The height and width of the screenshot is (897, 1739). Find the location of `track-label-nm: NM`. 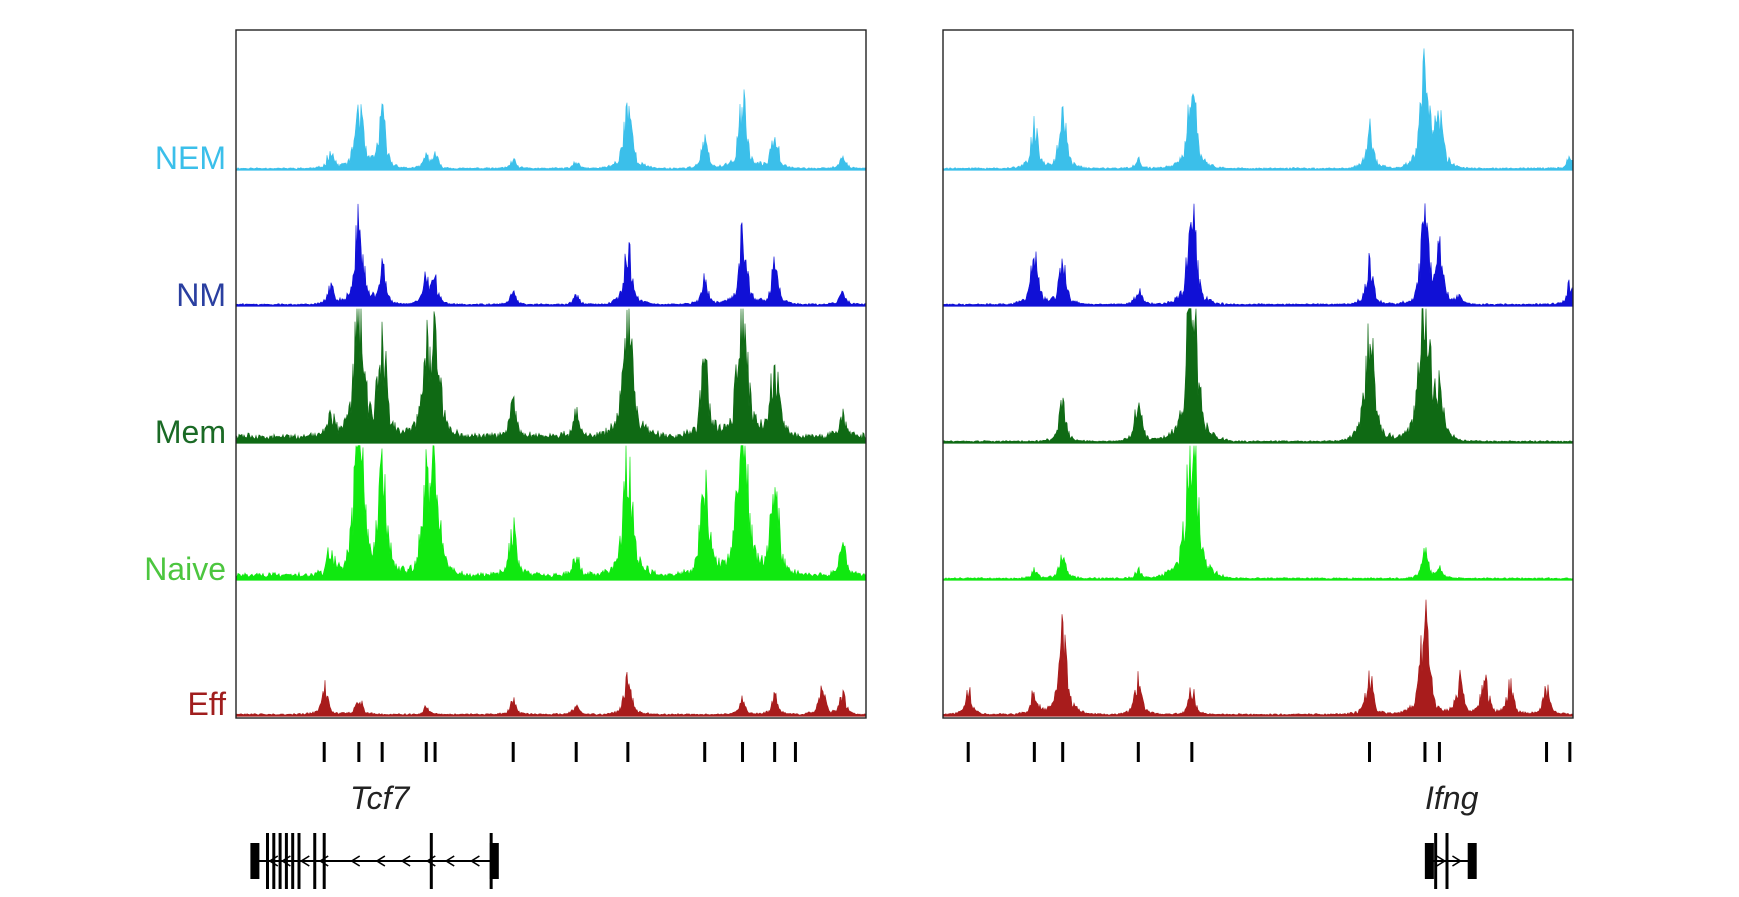

track-label-nm: NM is located at coordinates (201, 295).